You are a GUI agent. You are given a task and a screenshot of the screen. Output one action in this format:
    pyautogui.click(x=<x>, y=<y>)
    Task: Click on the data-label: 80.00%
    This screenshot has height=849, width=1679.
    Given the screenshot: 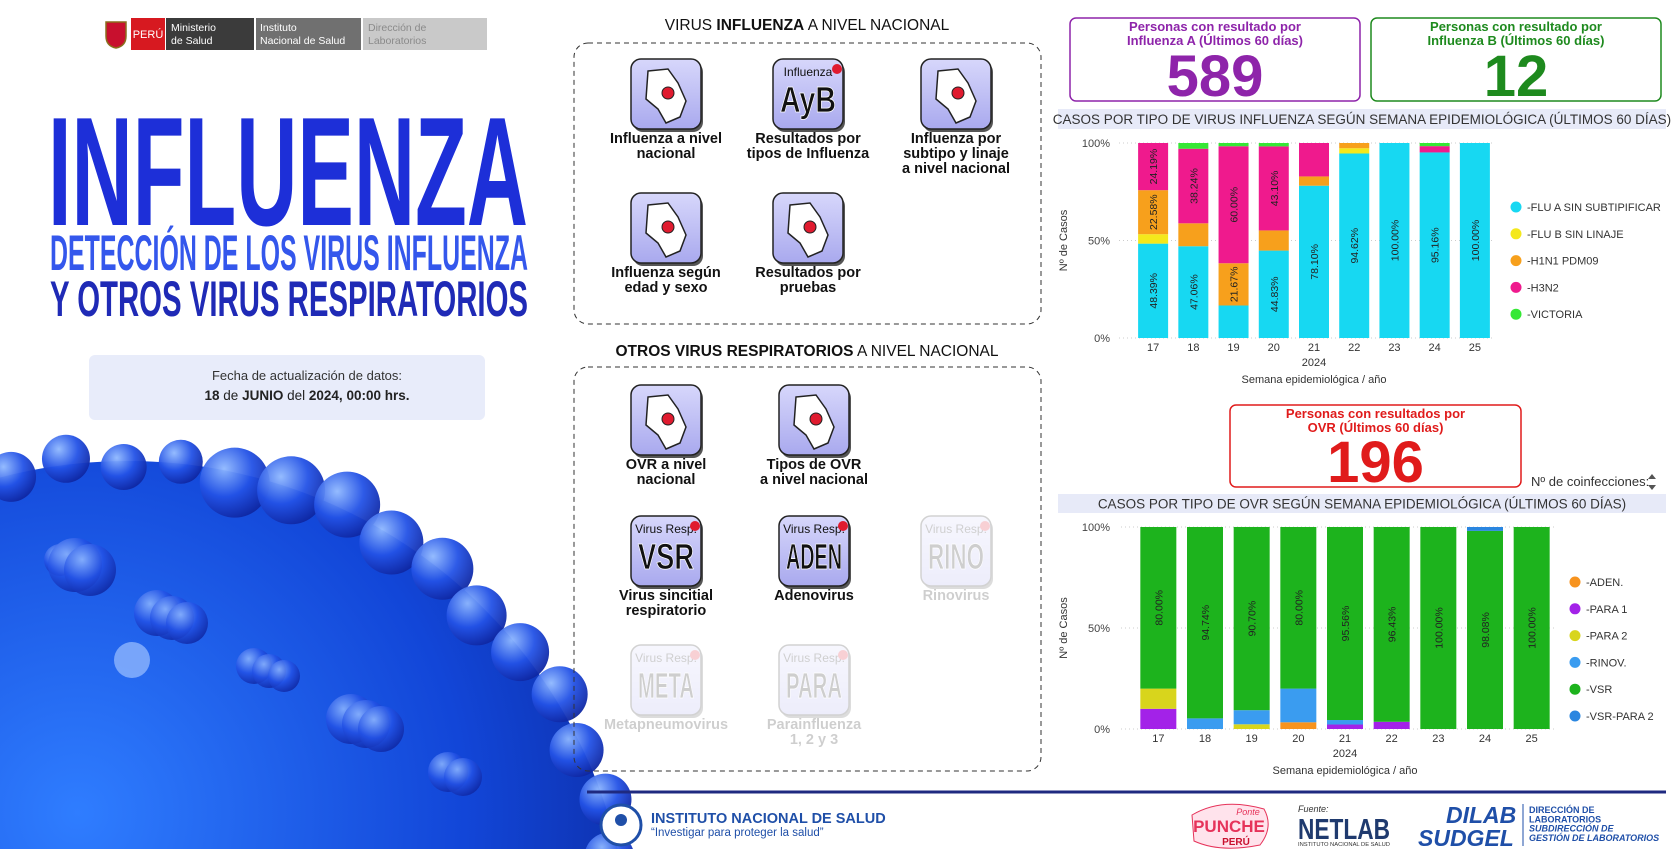 What is the action you would take?
    pyautogui.click(x=1159, y=608)
    